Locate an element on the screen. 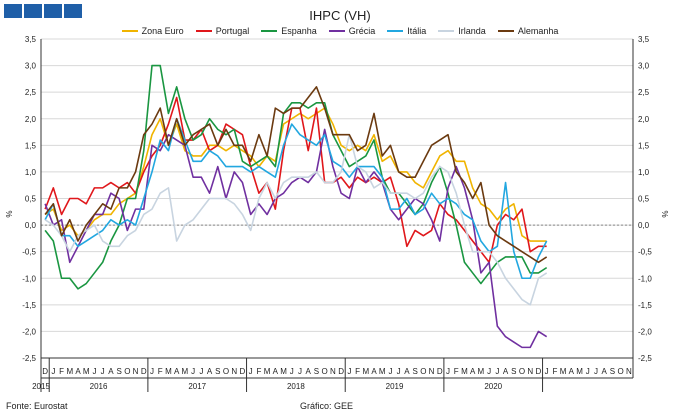  y-tick-label-right: 3,5 is located at coordinates (644, 39).